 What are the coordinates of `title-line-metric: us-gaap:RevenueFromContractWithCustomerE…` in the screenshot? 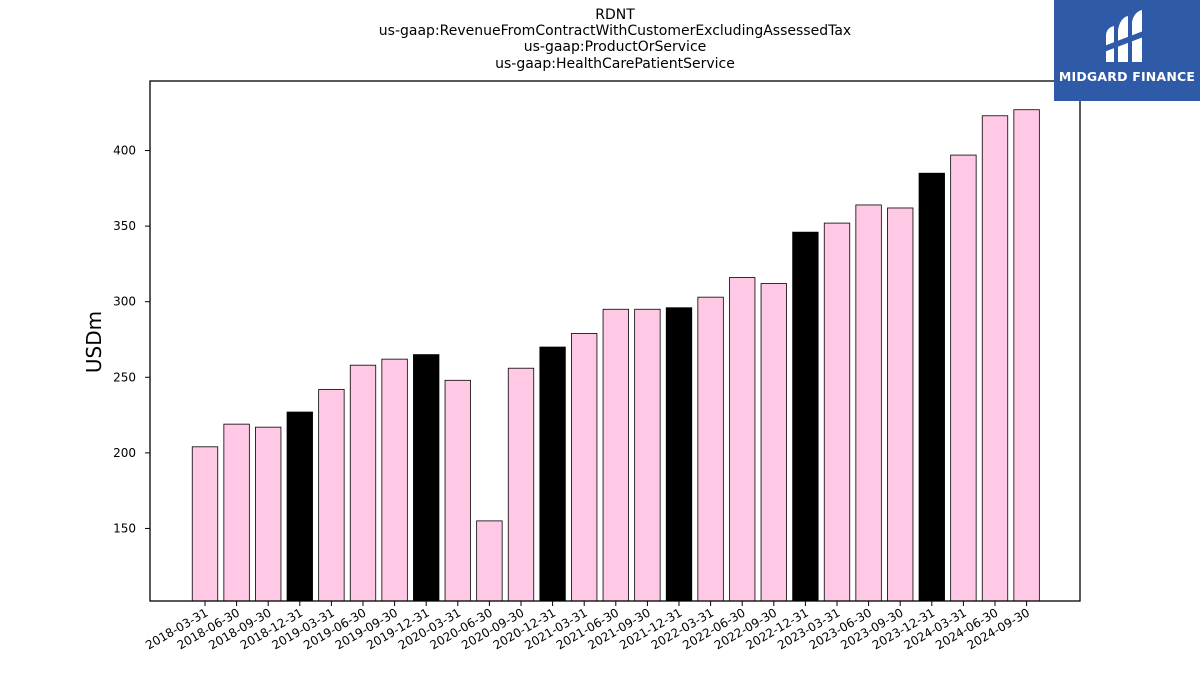 It's located at (615, 31).